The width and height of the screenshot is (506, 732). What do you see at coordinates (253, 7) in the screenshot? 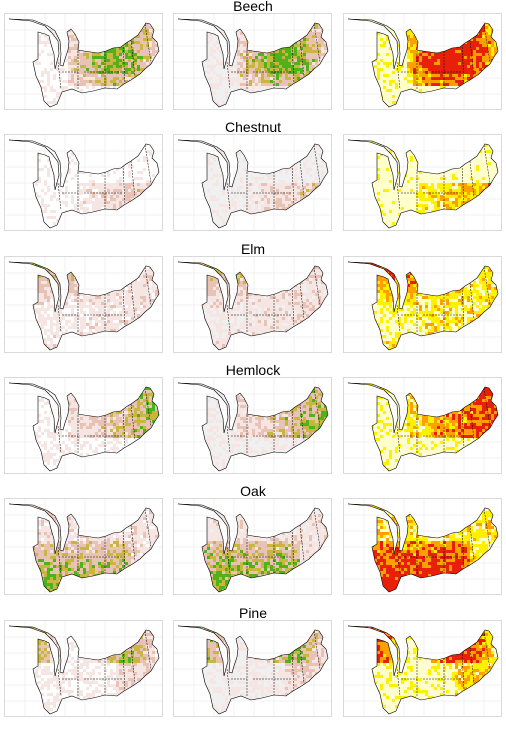
I see `row-title-0: Beech` at bounding box center [253, 7].